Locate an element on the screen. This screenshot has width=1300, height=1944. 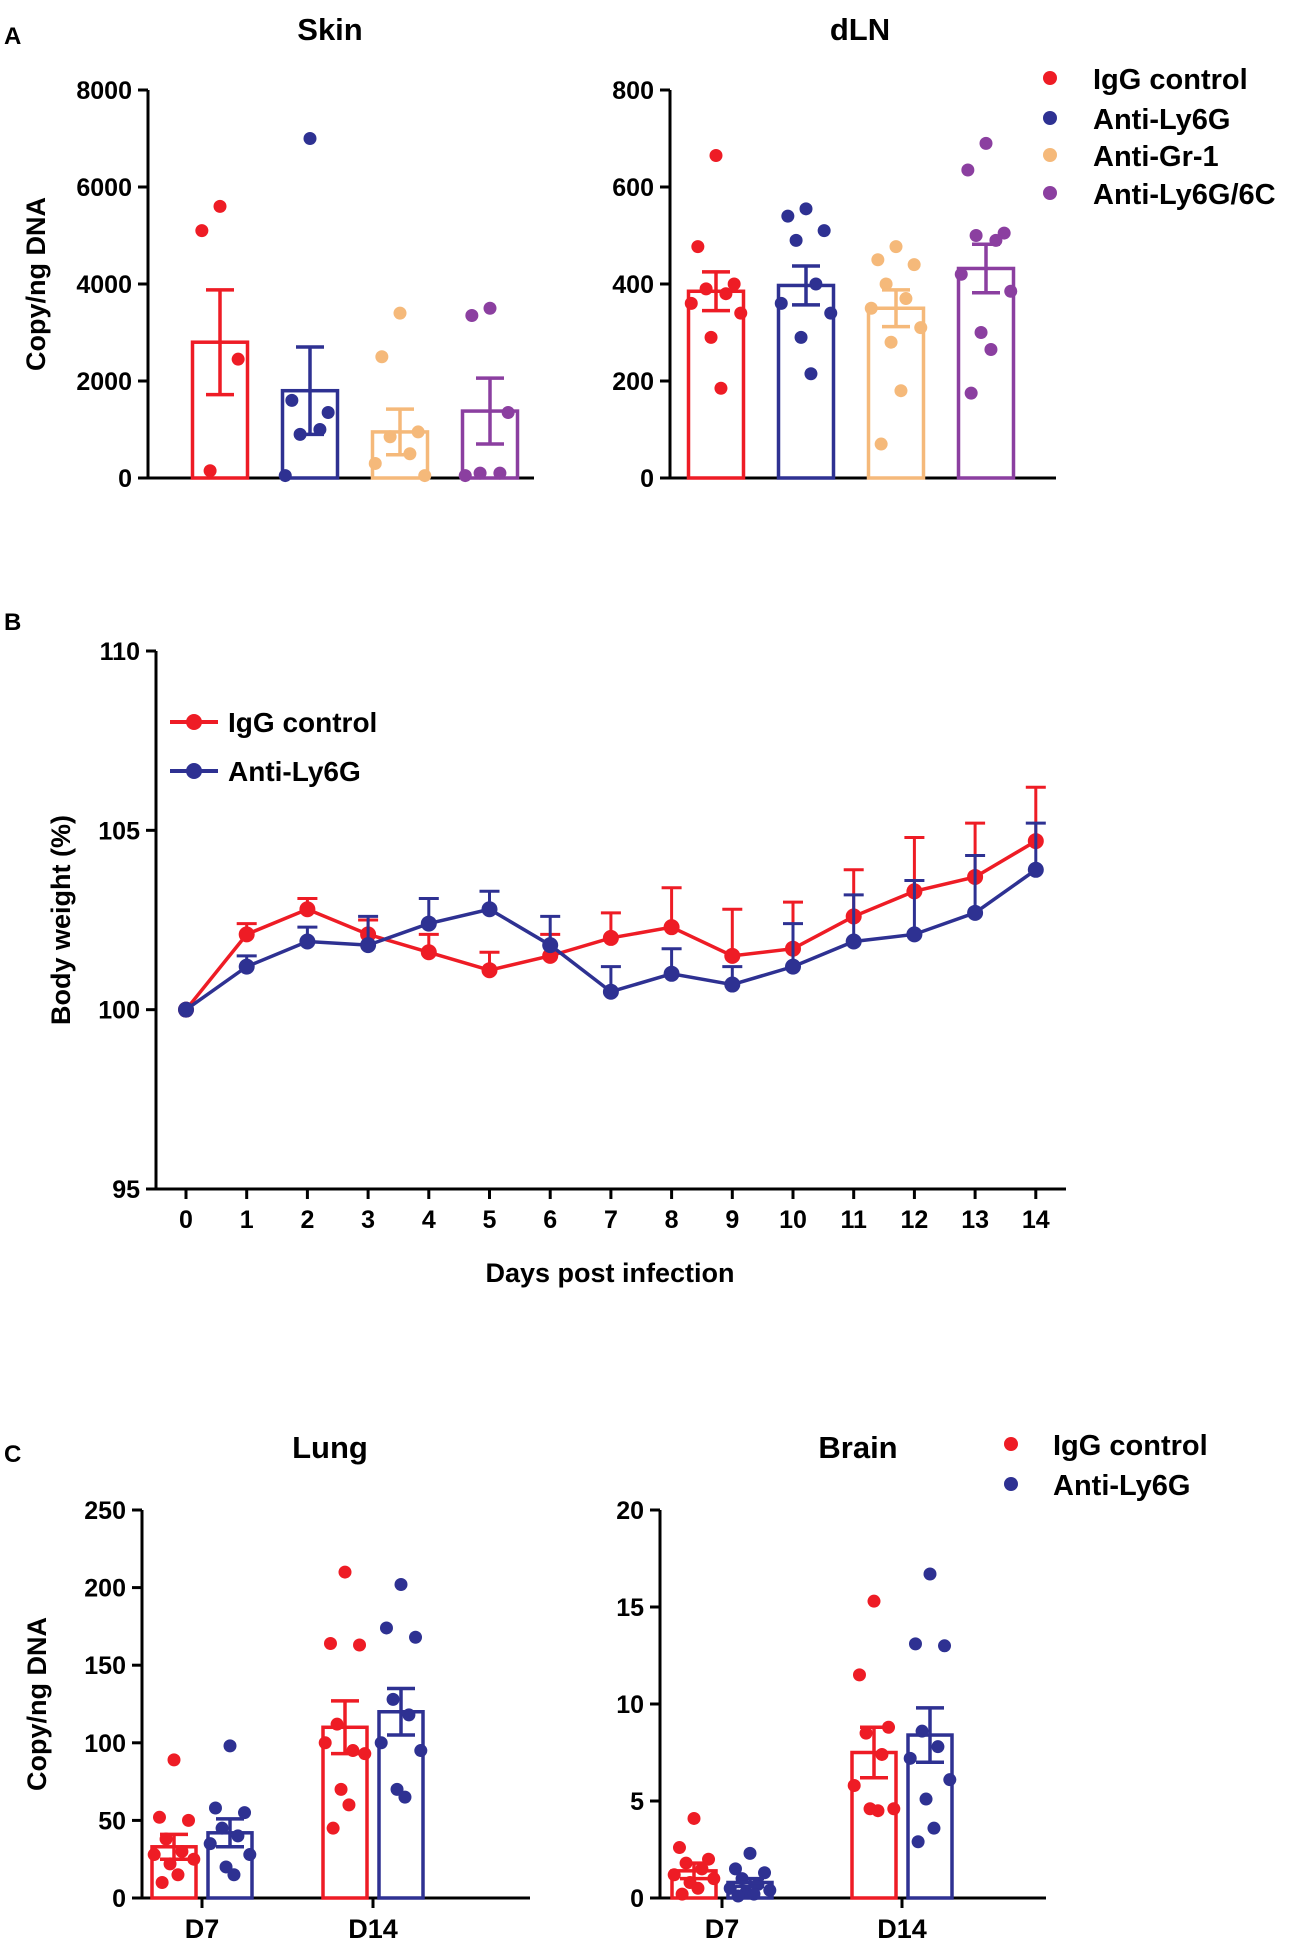
bw-x-tick-label: 4 is located at coordinates (429, 1220).